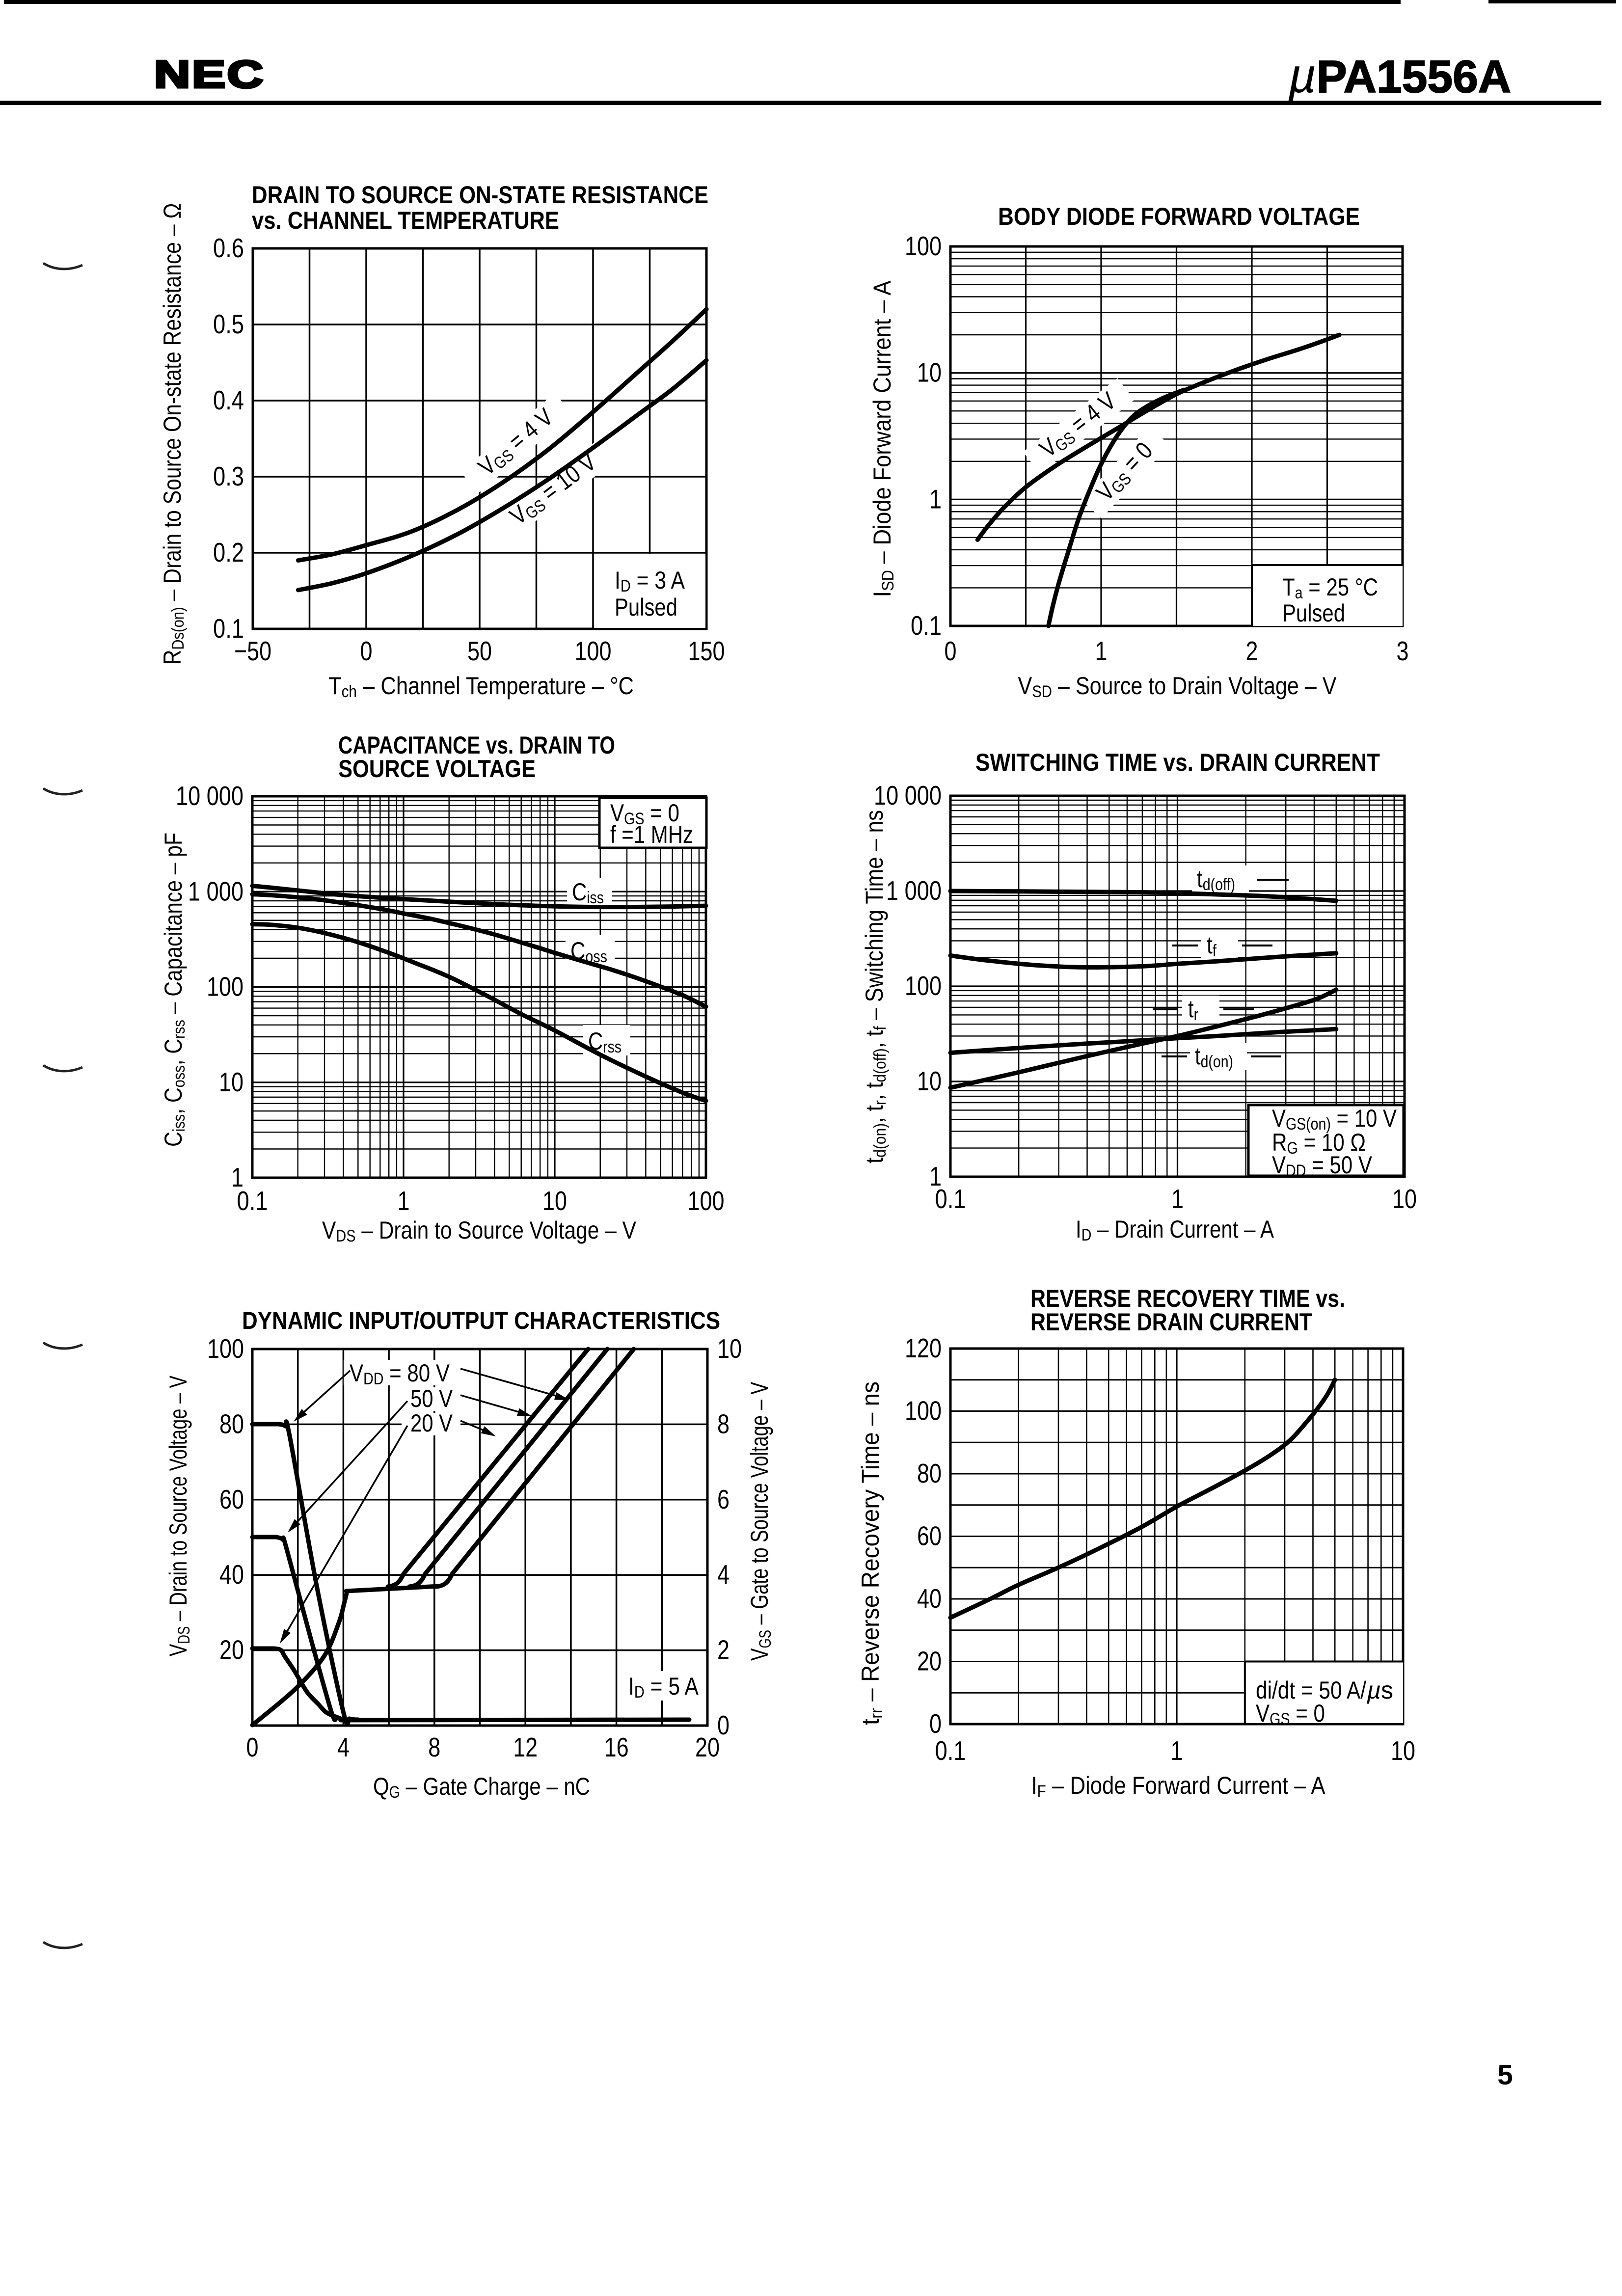 This screenshot has height=2296, width=1622. I want to click on svg-text: NEC, so click(209, 74).